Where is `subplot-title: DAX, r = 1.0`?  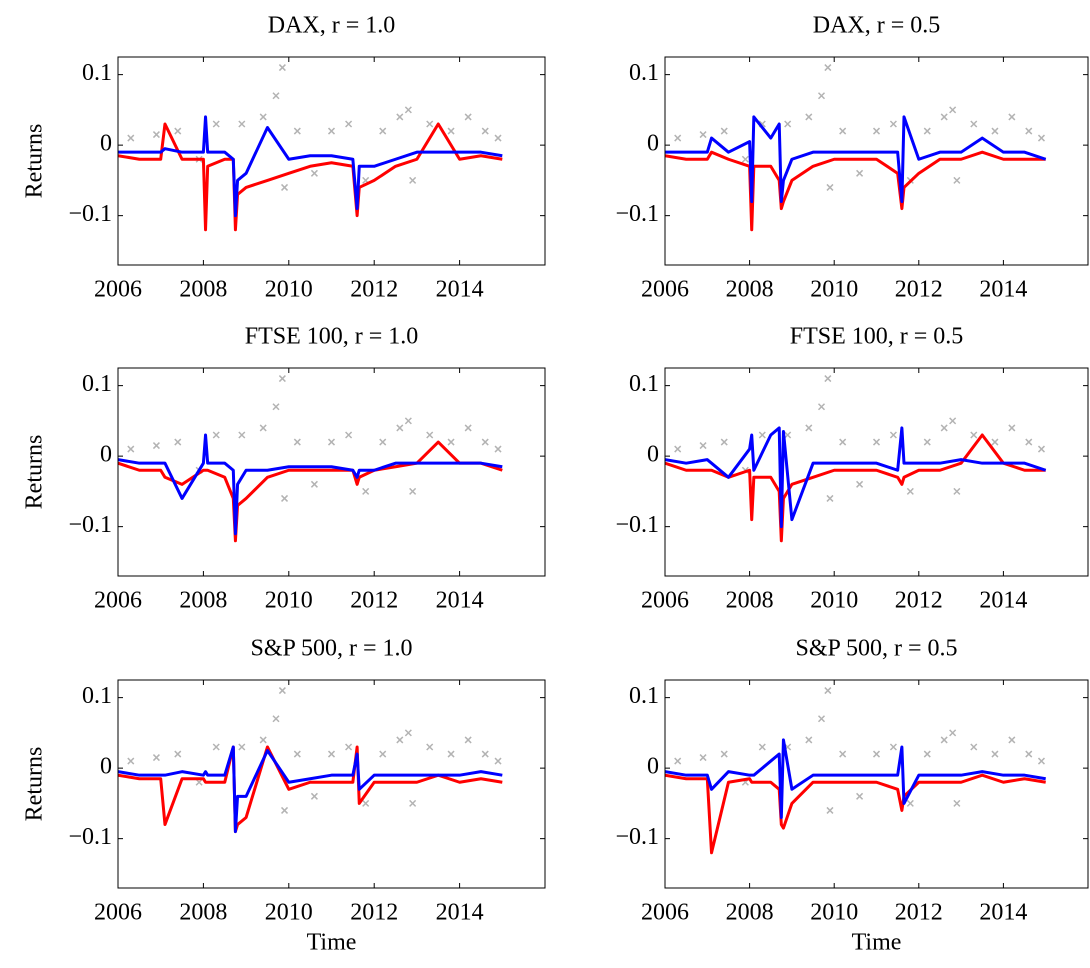
subplot-title: DAX, r = 1.0 is located at coordinates (332, 26).